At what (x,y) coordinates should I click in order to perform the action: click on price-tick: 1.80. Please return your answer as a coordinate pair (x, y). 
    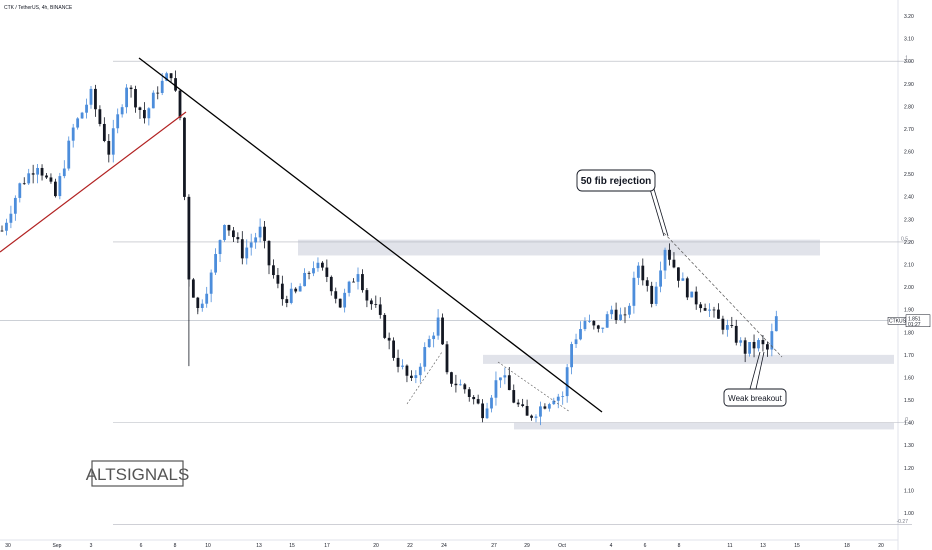
    Looking at the image, I should click on (909, 333).